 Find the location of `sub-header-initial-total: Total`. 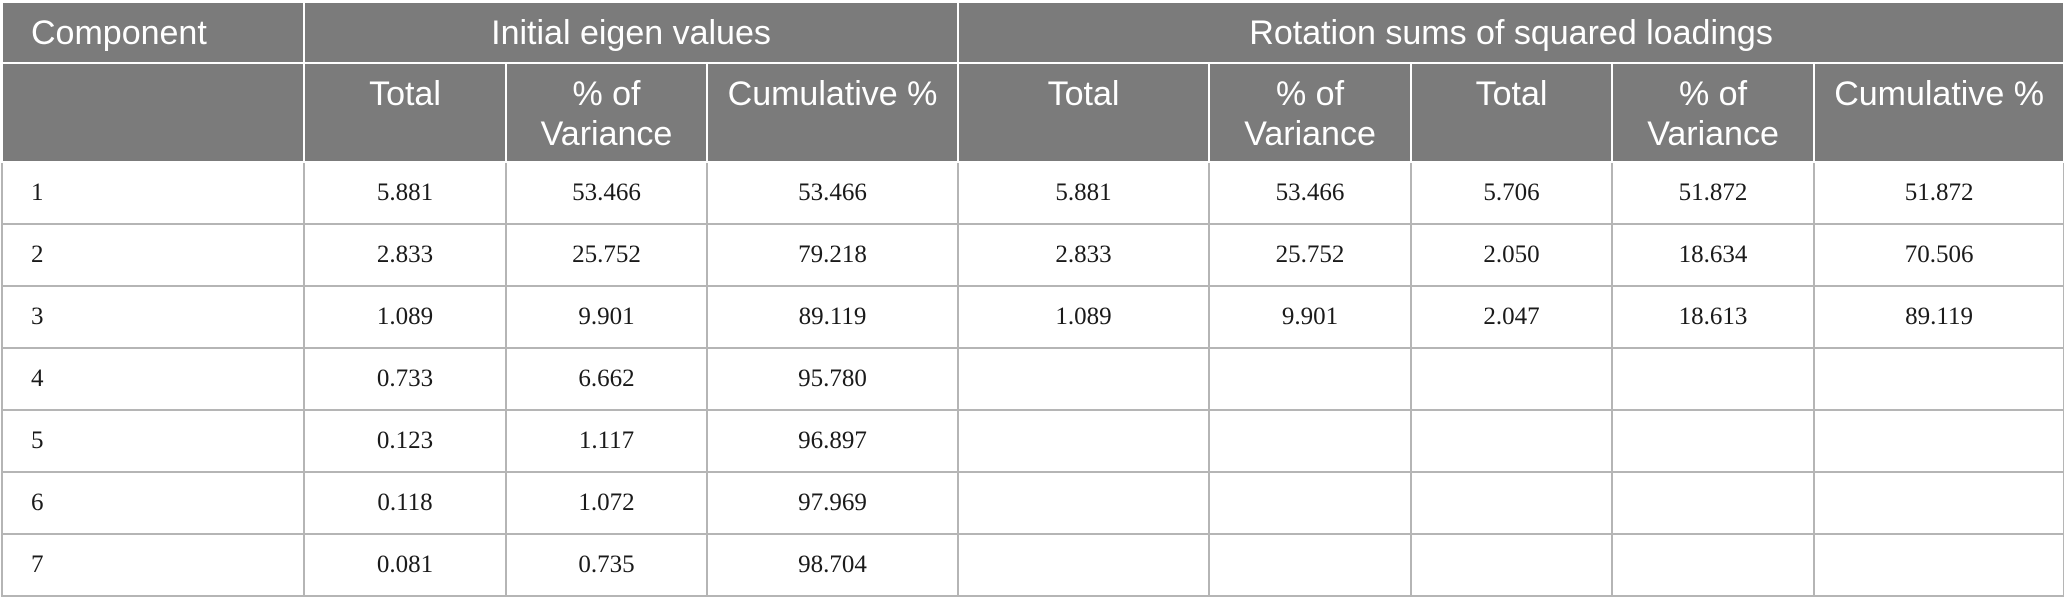

sub-header-initial-total: Total is located at coordinates (405, 112).